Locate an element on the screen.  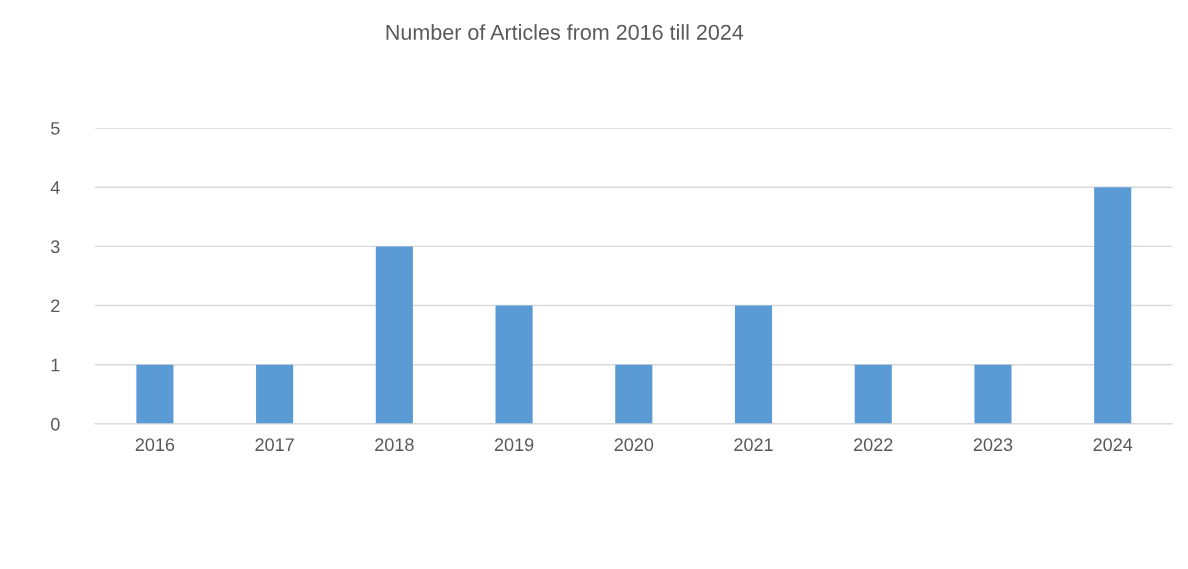
y-tick-label: 4 is located at coordinates (55, 187).